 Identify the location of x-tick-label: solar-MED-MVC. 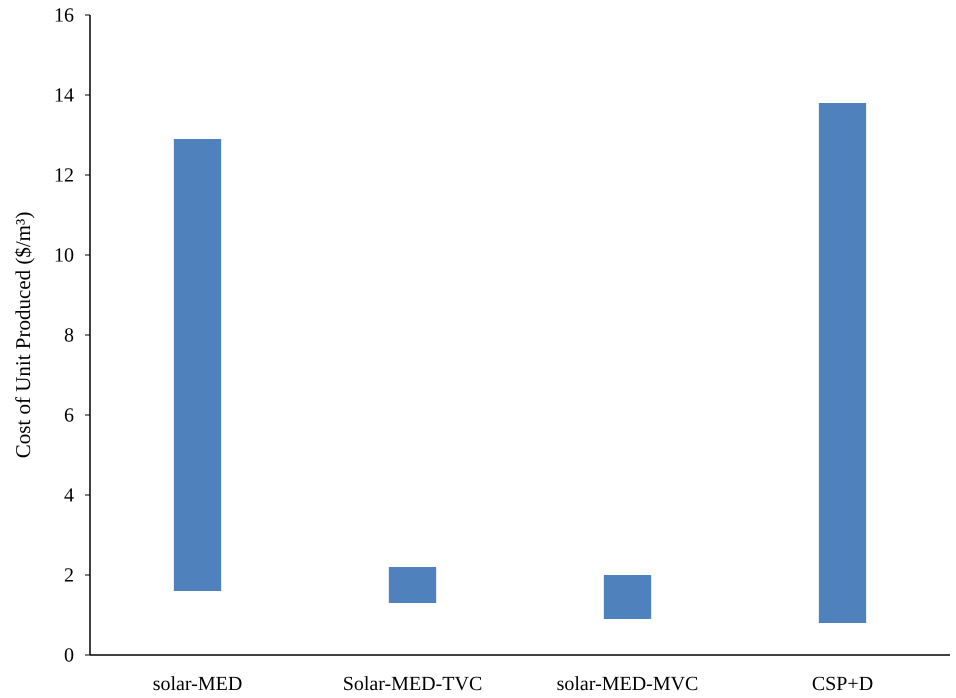
(627, 684).